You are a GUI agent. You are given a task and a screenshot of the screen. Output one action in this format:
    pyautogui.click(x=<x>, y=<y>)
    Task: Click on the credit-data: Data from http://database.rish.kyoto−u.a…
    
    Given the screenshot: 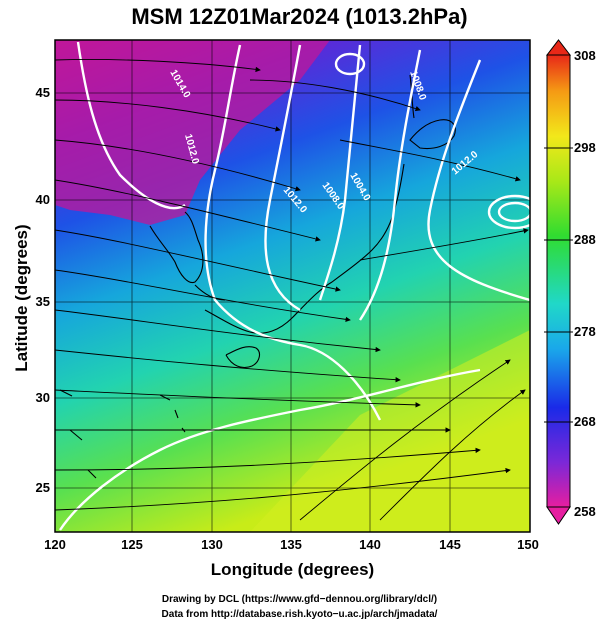 What is the action you would take?
    pyautogui.click(x=299, y=614)
    